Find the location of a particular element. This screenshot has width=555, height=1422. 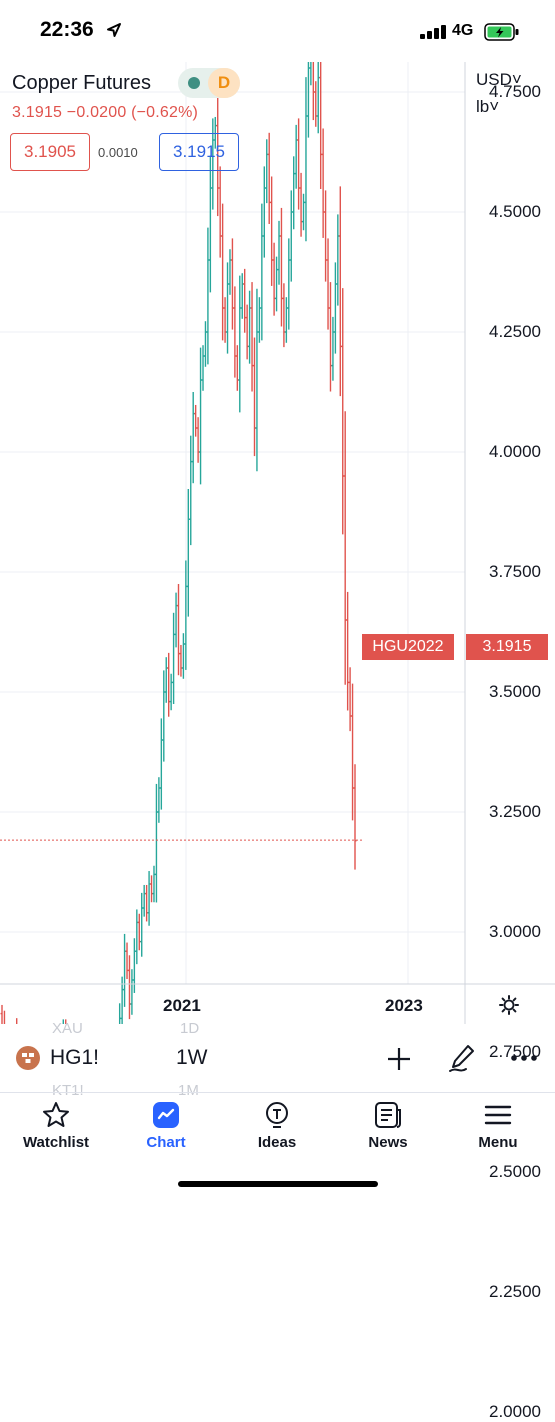

delayed-data-badge: D is located at coordinates (224, 83).